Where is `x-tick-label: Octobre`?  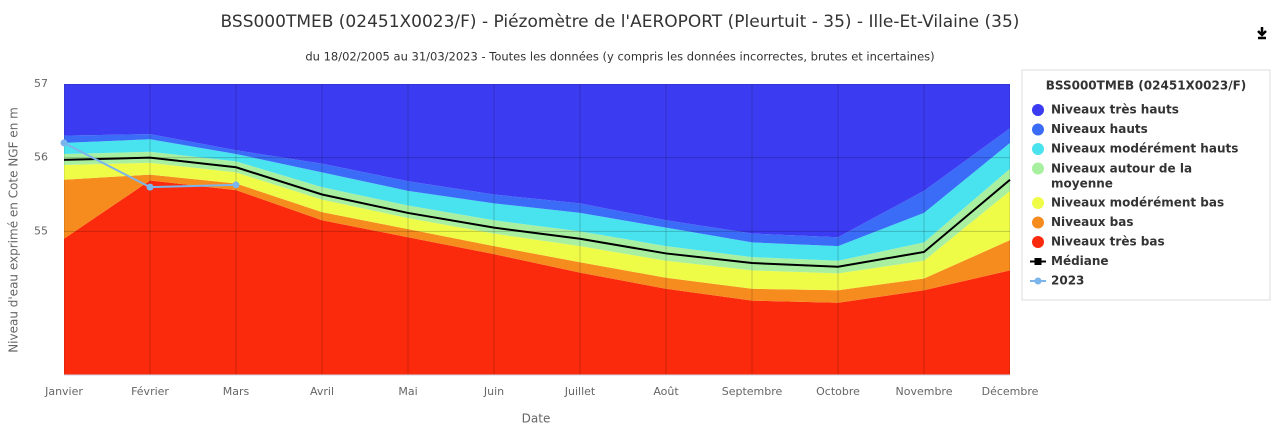 x-tick-label: Octobre is located at coordinates (838, 391).